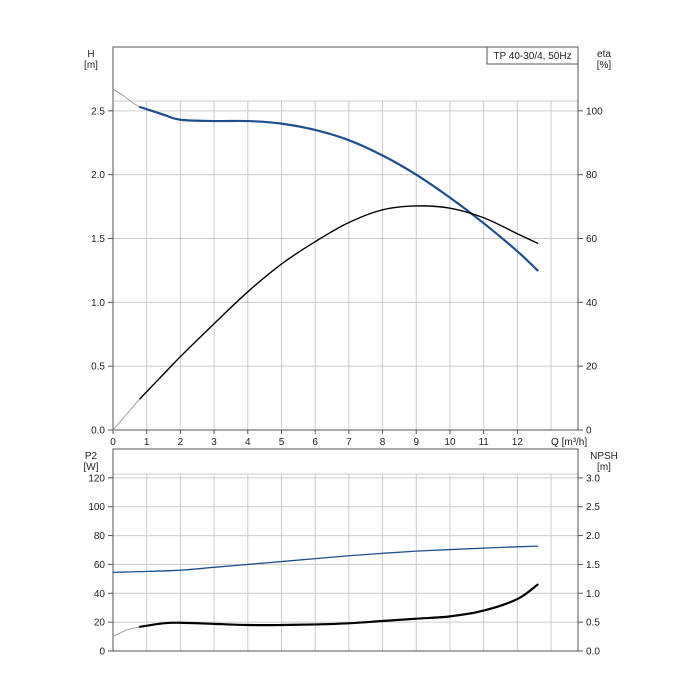 Image resolution: width=700 pixels, height=700 pixels. What do you see at coordinates (604, 54) in the screenshot?
I see `y-right-axis-title: eta` at bounding box center [604, 54].